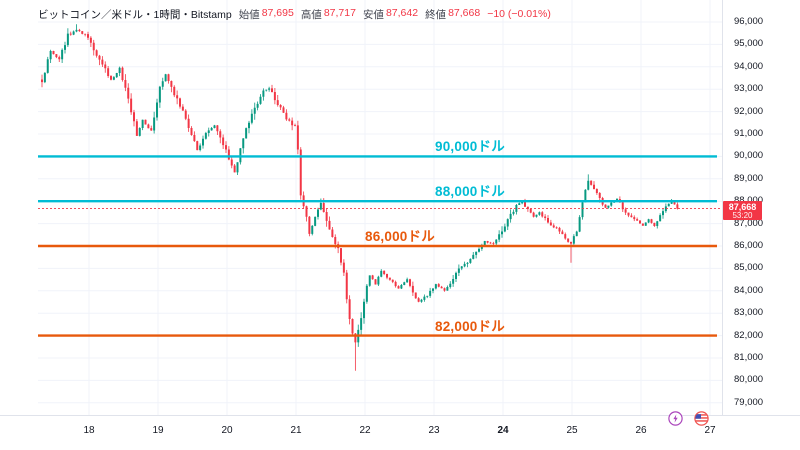 The width and height of the screenshot is (800, 450). I want to click on price-tick-label: 95,000, so click(749, 44).